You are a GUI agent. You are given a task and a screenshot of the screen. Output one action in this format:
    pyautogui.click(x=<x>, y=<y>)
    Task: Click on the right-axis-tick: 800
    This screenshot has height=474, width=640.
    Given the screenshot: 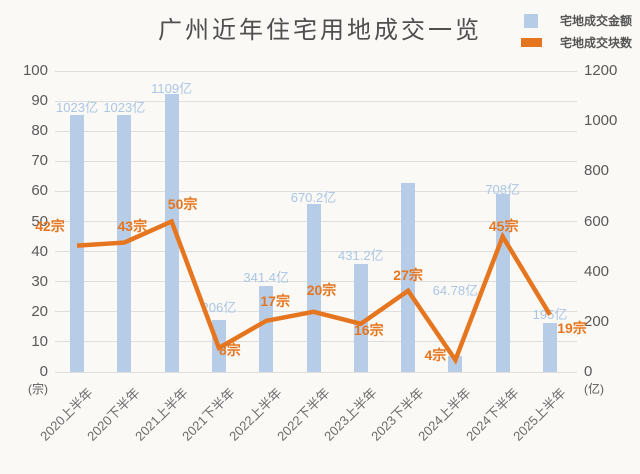 What is the action you would take?
    pyautogui.click(x=597, y=171)
    